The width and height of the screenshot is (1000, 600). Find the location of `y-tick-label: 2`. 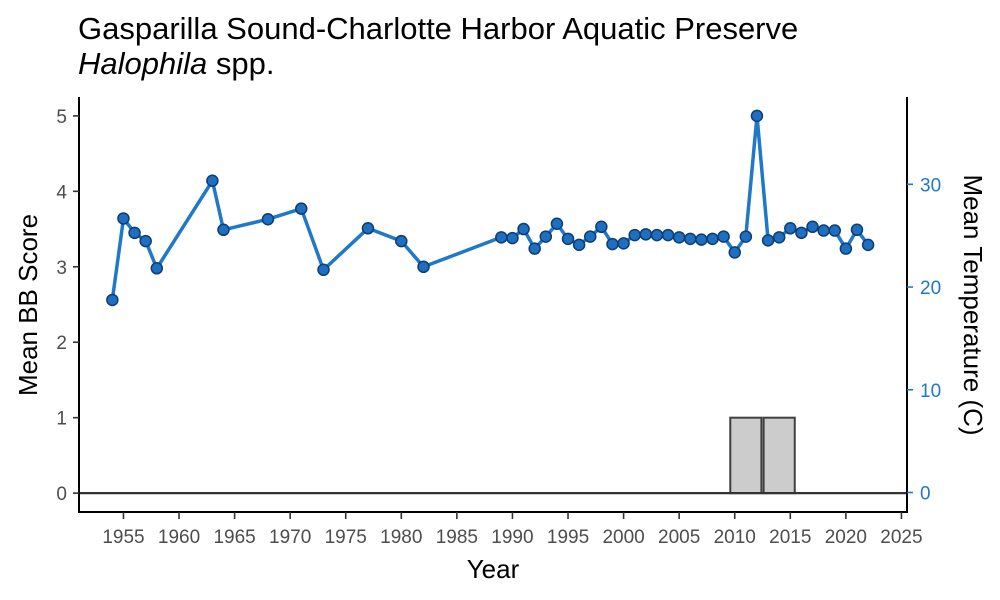

y-tick-label: 2 is located at coordinates (61, 343).